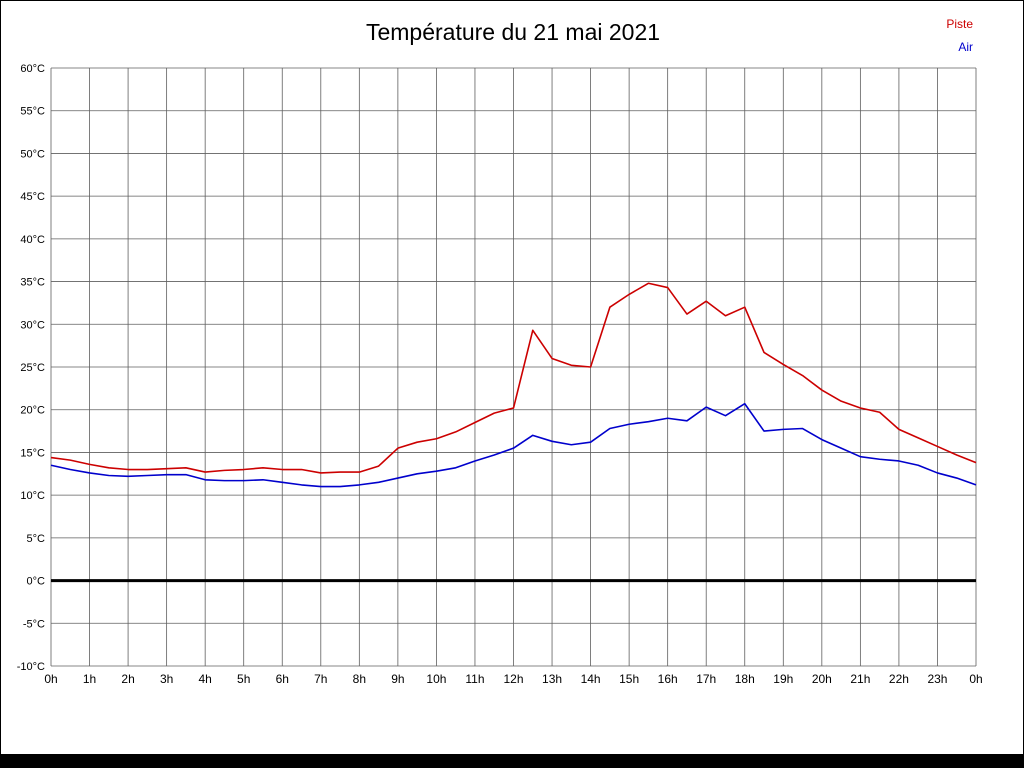 Image resolution: width=1024 pixels, height=768 pixels. Describe the element at coordinates (397, 679) in the screenshot. I see `x-tick-label: 9h` at that location.